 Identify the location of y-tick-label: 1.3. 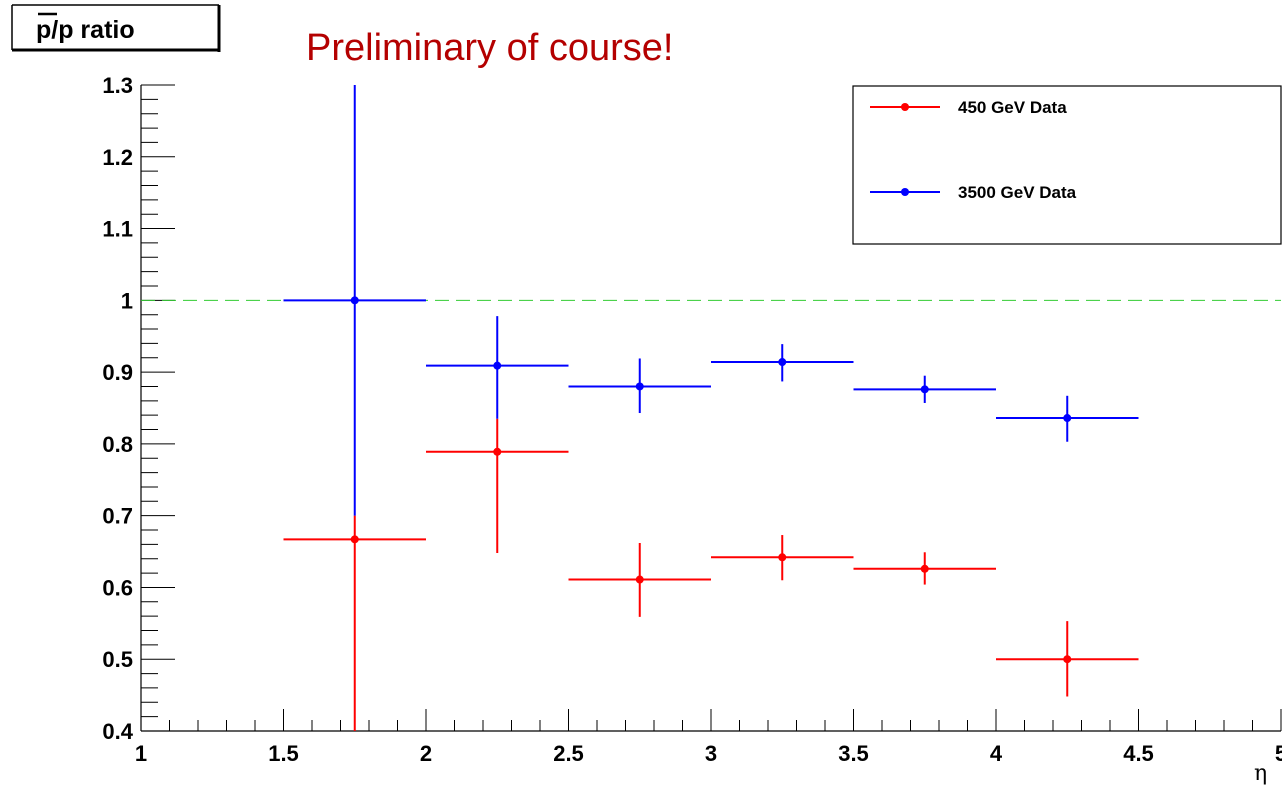
(117, 85).